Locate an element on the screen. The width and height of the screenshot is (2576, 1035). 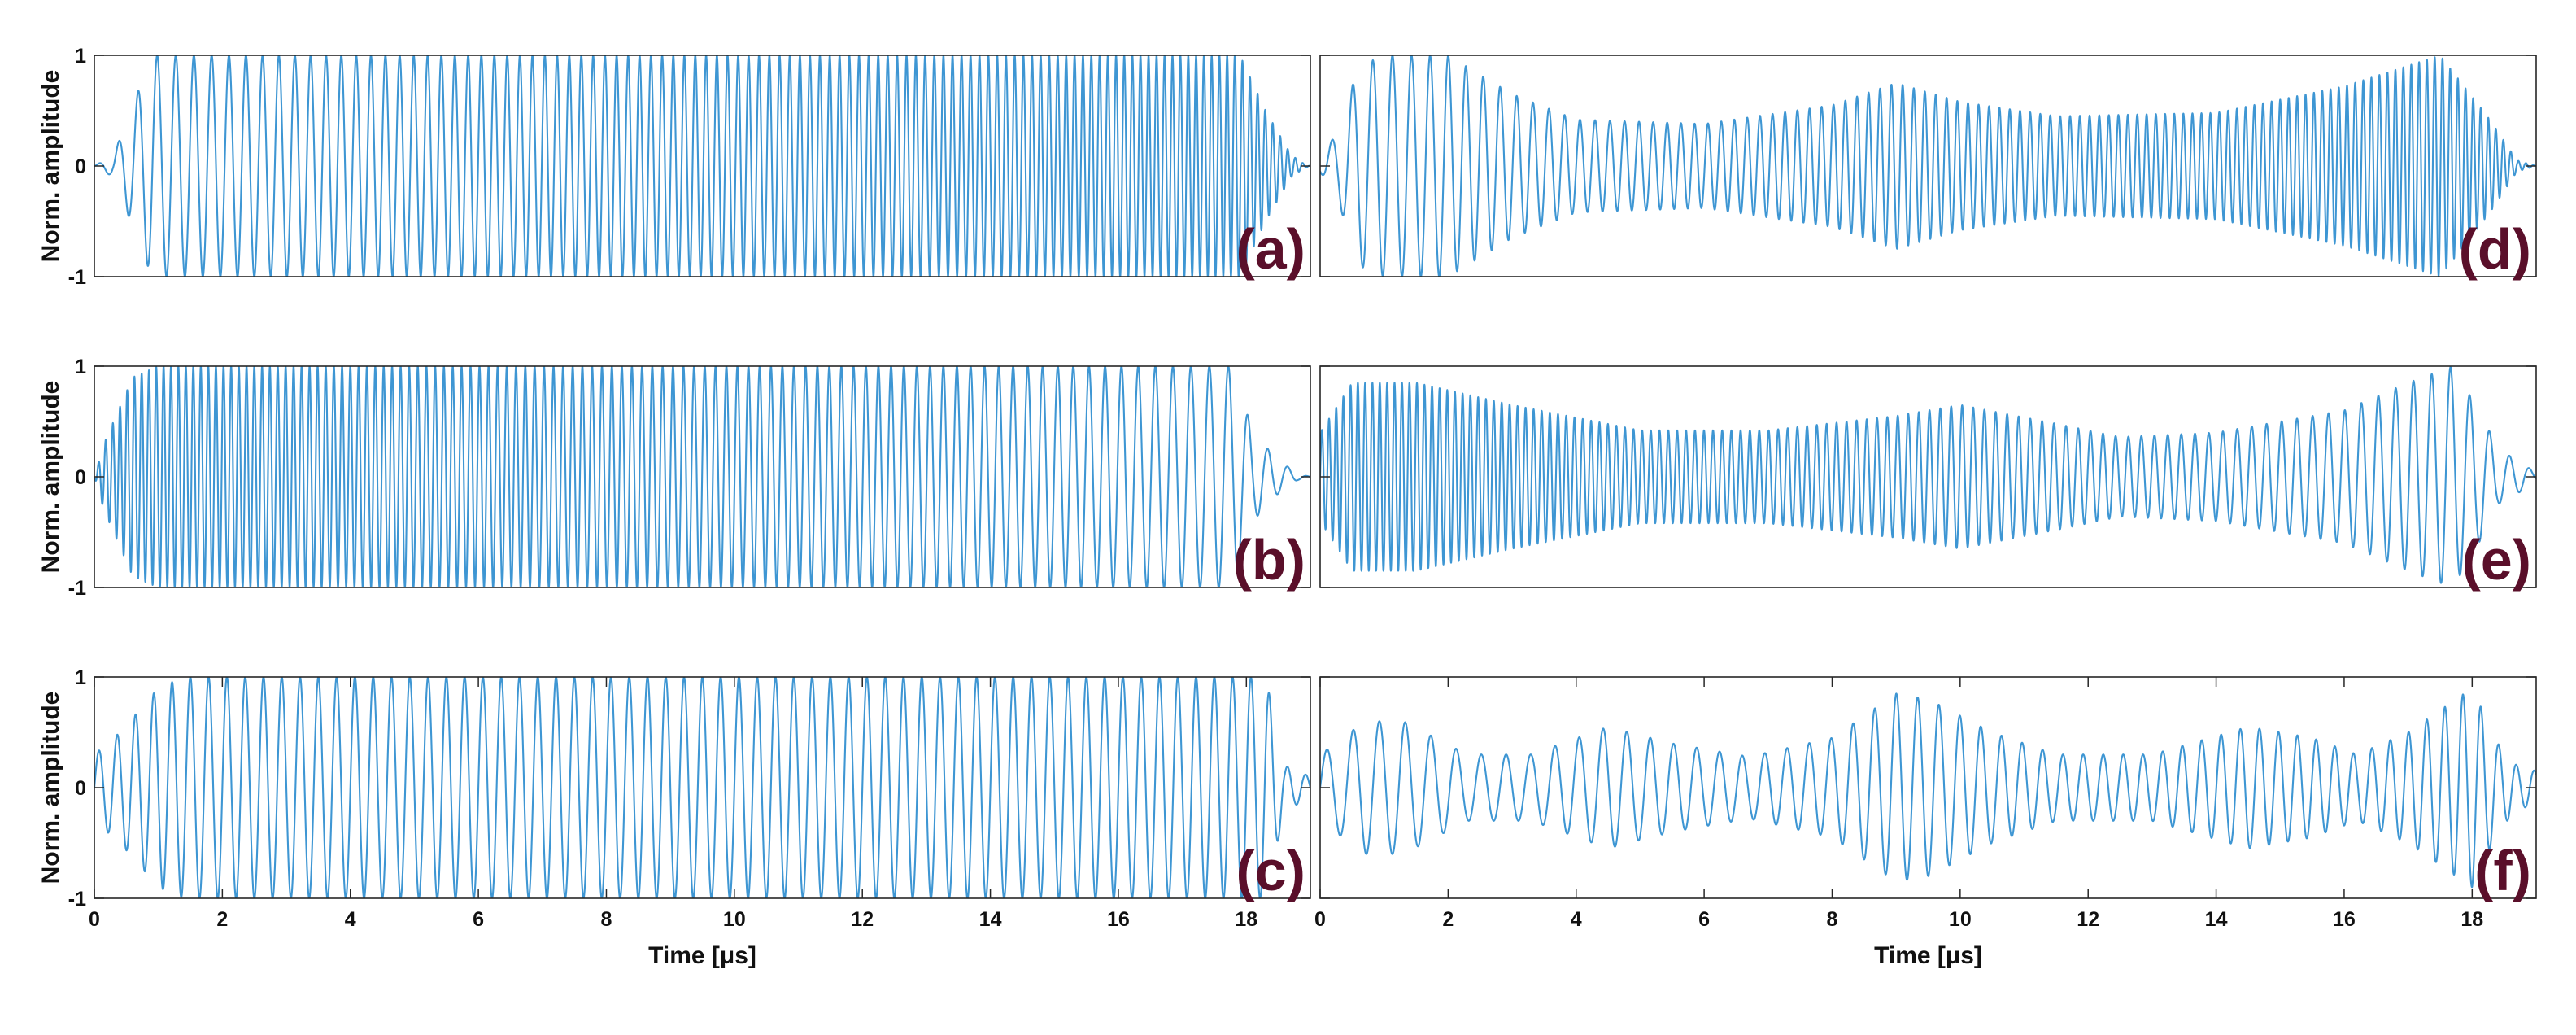
panel-label: (f) is located at coordinates (2502, 870).